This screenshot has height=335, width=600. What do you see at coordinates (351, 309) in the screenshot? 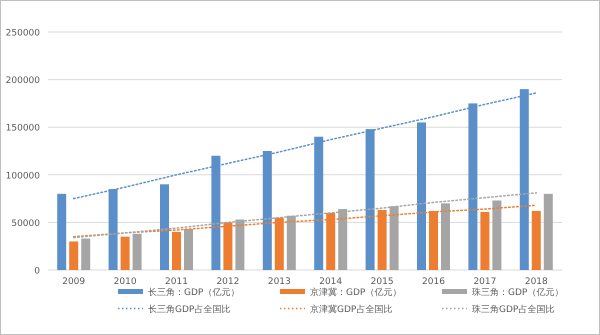
I see `legend-label: 京津冀GDP占全国比` at bounding box center [351, 309].